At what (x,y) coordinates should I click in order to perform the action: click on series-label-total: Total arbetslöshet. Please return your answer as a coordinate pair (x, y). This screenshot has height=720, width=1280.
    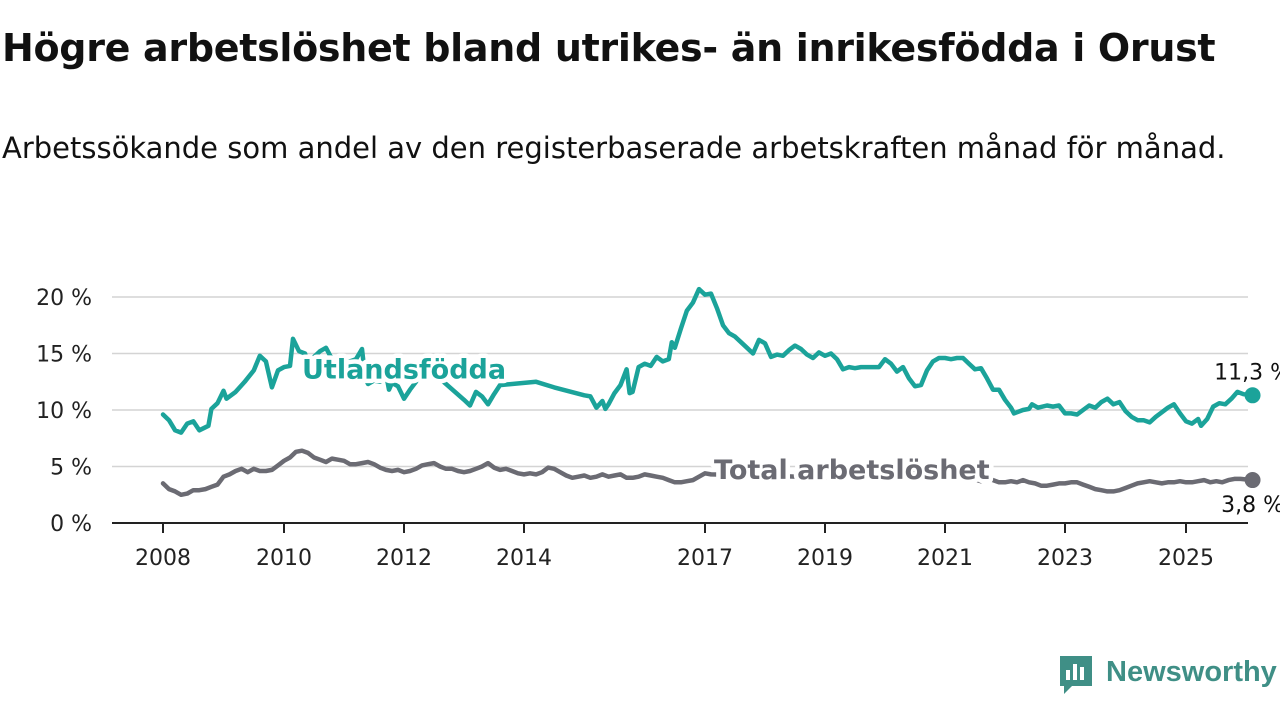
    Looking at the image, I should click on (852, 470).